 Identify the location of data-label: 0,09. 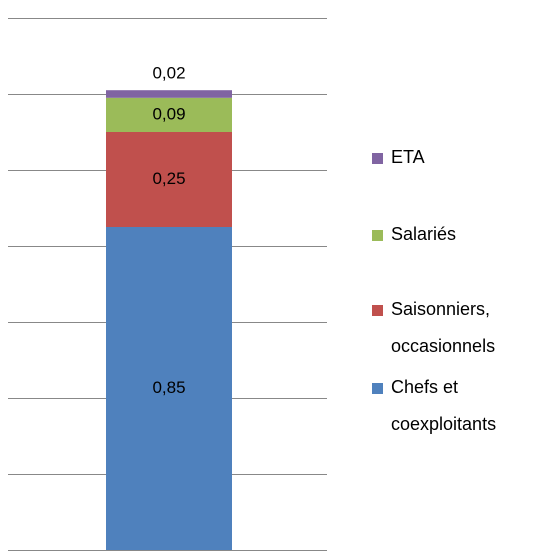
(168, 113).